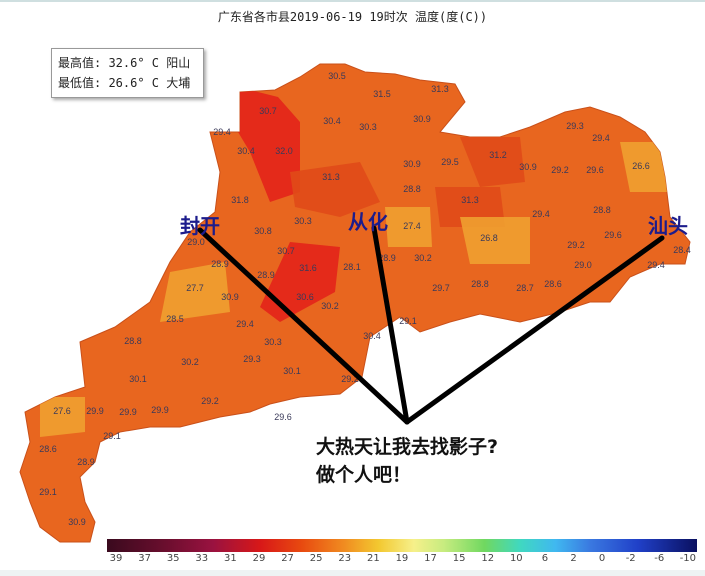  What do you see at coordinates (573, 558) in the screenshot?
I see `color-scale-tick: 2` at bounding box center [573, 558].